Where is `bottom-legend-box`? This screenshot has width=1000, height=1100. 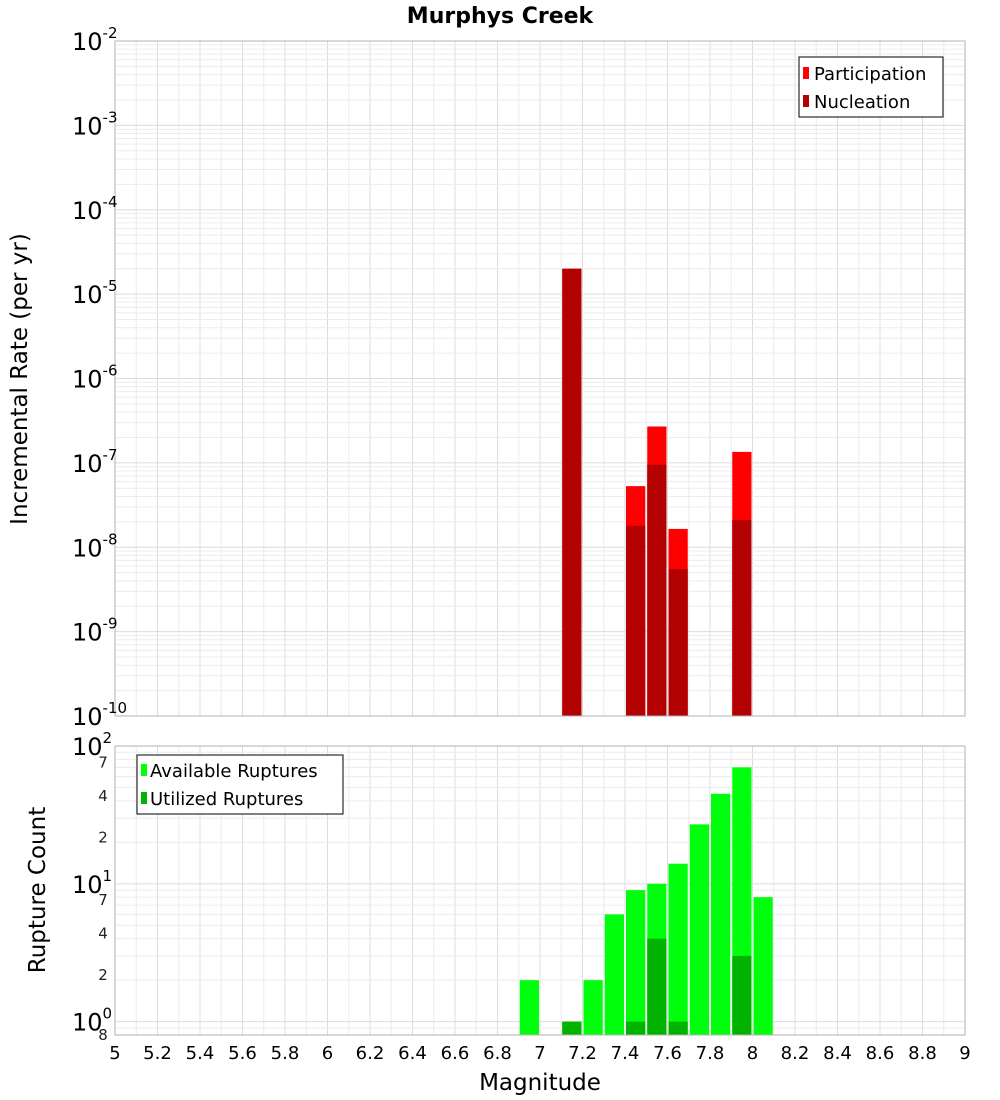
bottom-legend-box is located at coordinates (240, 784).